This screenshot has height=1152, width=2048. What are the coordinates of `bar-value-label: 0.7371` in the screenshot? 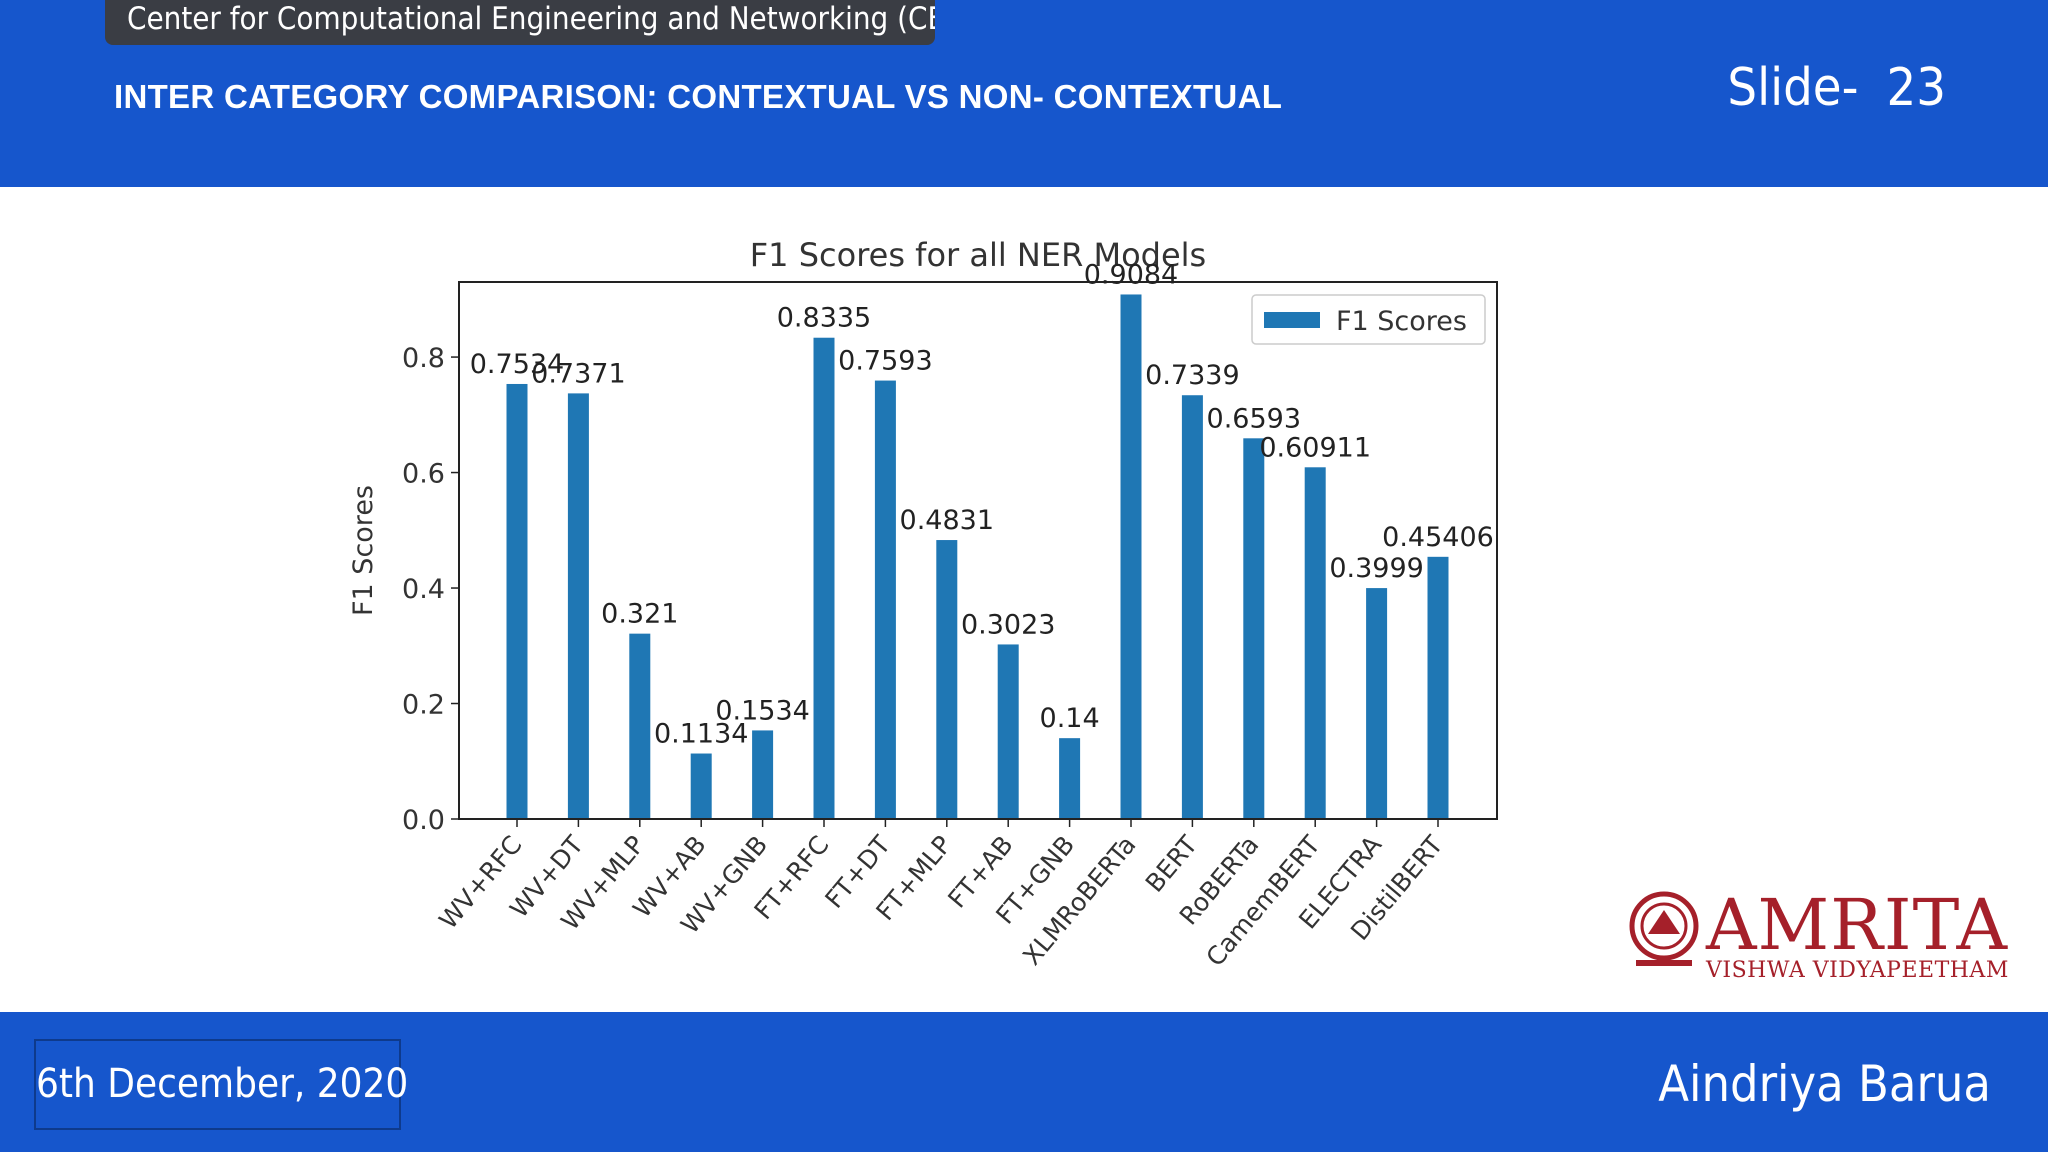 It's located at (578, 373).